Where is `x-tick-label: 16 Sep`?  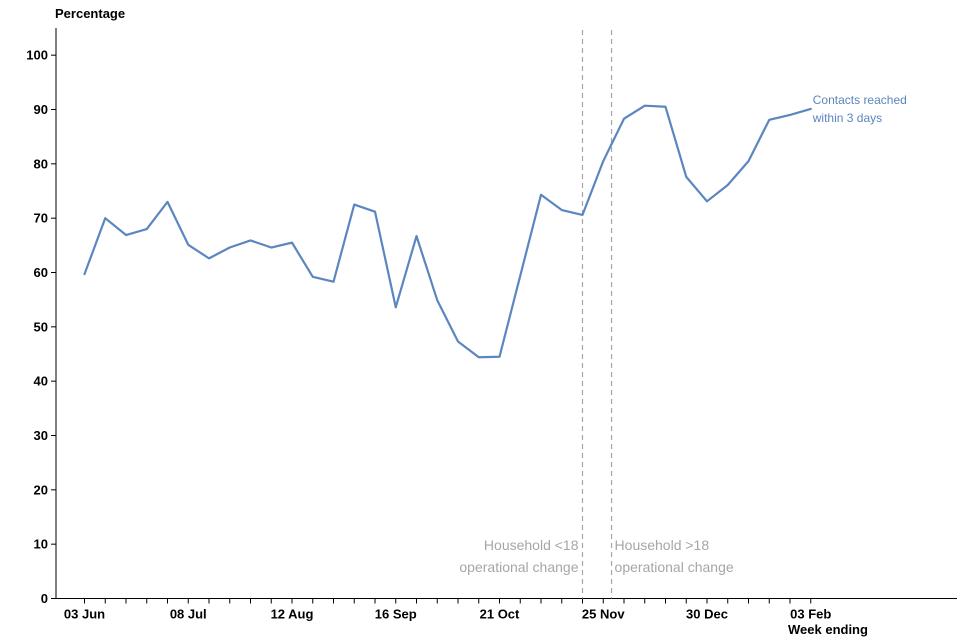 x-tick-label: 16 Sep is located at coordinates (396, 614).